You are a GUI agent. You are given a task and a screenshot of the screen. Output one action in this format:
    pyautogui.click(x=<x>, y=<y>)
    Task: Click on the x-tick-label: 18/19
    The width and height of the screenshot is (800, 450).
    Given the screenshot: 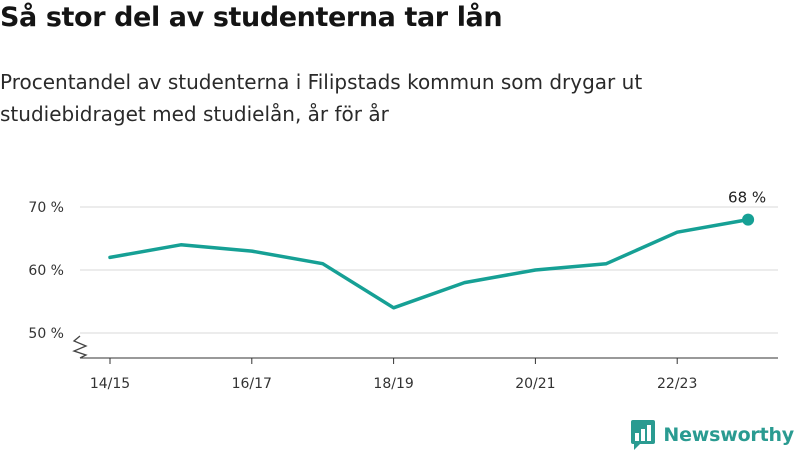 What is the action you would take?
    pyautogui.click(x=393, y=384)
    